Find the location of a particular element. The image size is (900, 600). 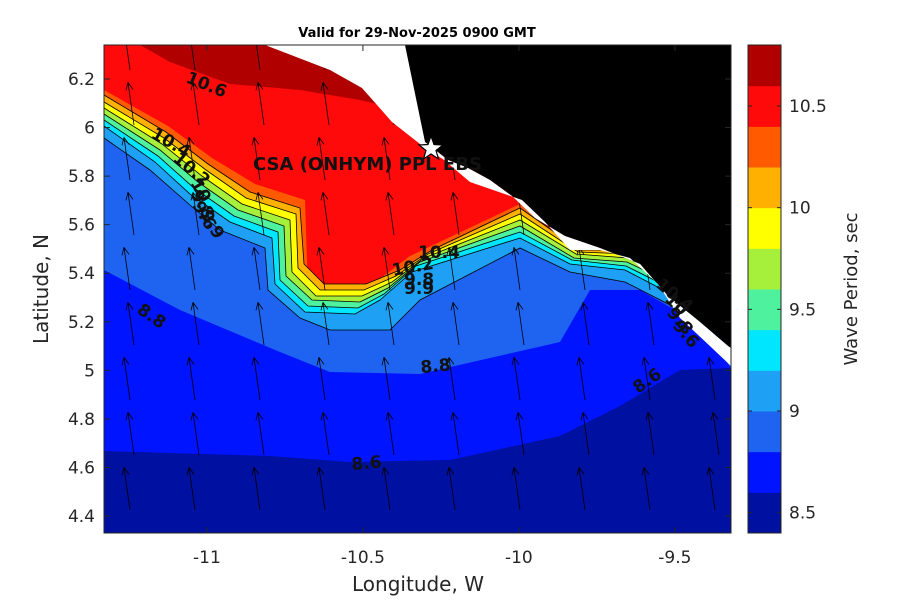

x-axis-label: Longitude, W is located at coordinates (418, 584).